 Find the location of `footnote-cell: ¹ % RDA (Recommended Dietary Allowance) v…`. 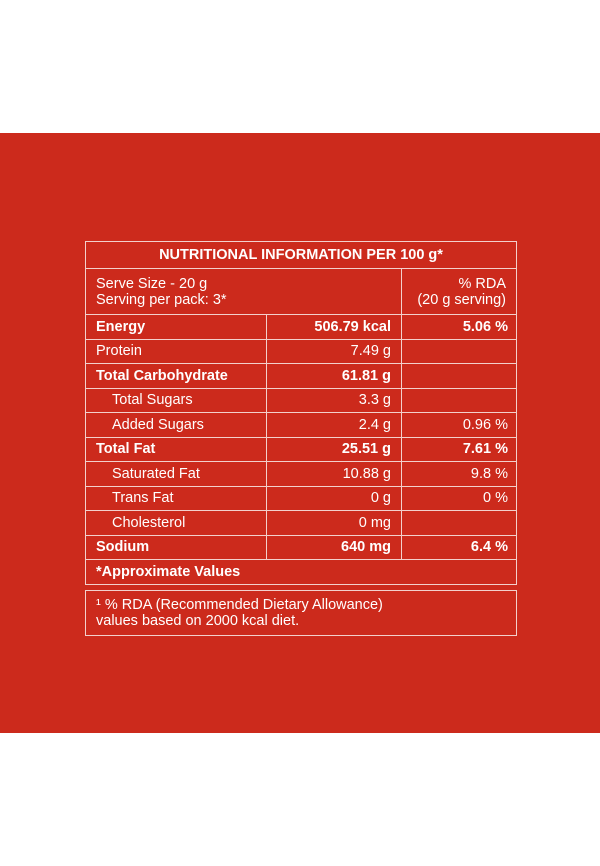

footnote-cell: ¹ % RDA (Recommended Dietary Allowance) v… is located at coordinates (301, 613).